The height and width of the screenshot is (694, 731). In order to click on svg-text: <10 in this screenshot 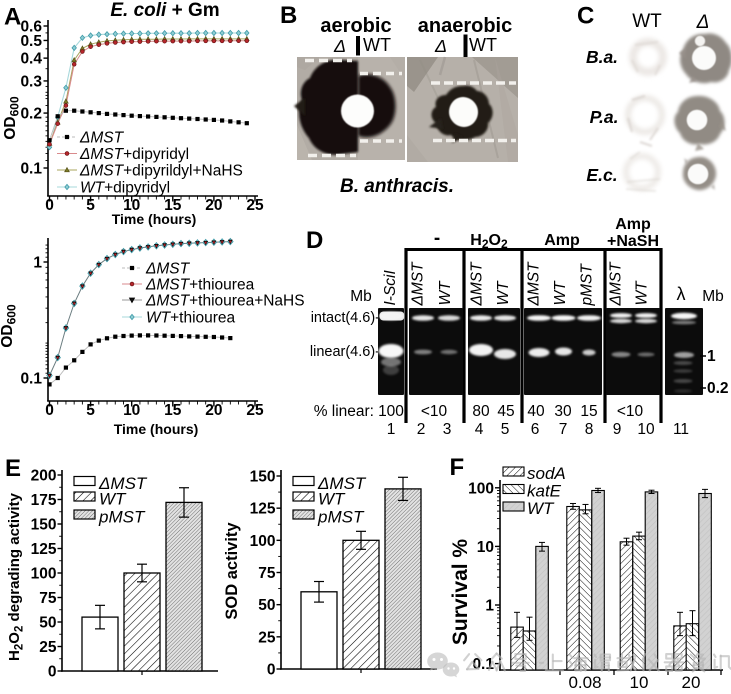, I will do `click(630, 411)`.